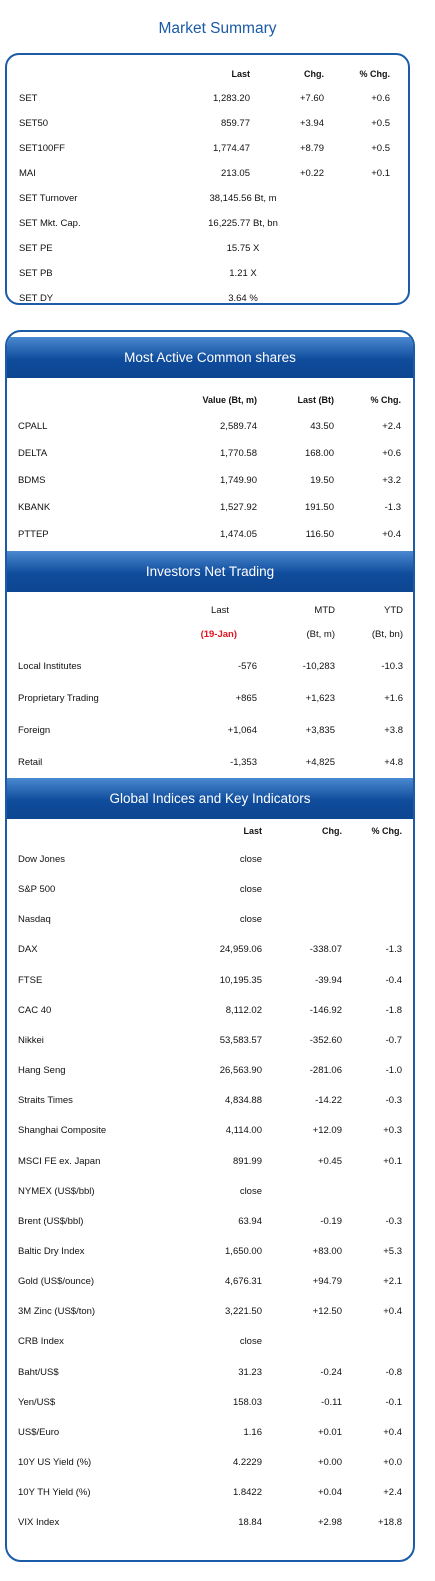 The height and width of the screenshot is (1581, 435). Describe the element at coordinates (375, 74) in the screenshot. I see `ms-header-pct: % Chg.` at that location.